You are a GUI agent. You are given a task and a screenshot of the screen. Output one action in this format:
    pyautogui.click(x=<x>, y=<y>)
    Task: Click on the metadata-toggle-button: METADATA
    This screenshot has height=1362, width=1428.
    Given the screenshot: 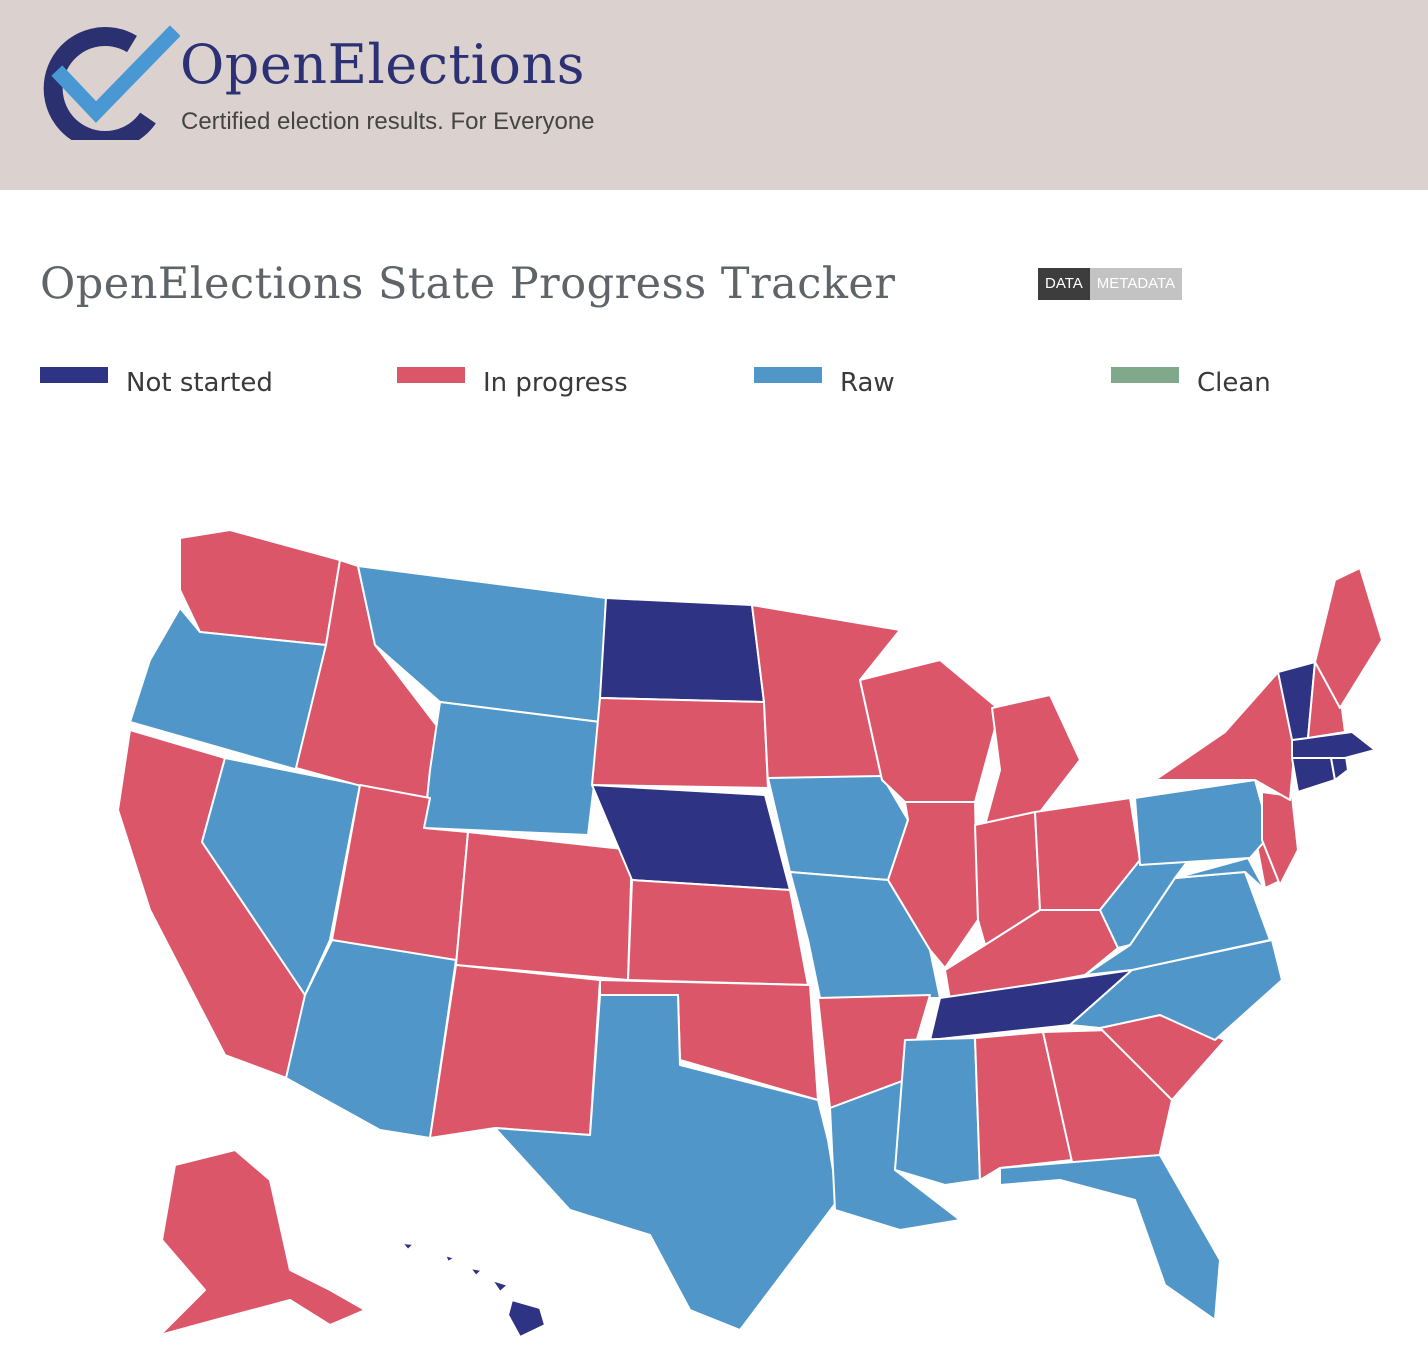 What is the action you would take?
    pyautogui.click(x=1136, y=284)
    